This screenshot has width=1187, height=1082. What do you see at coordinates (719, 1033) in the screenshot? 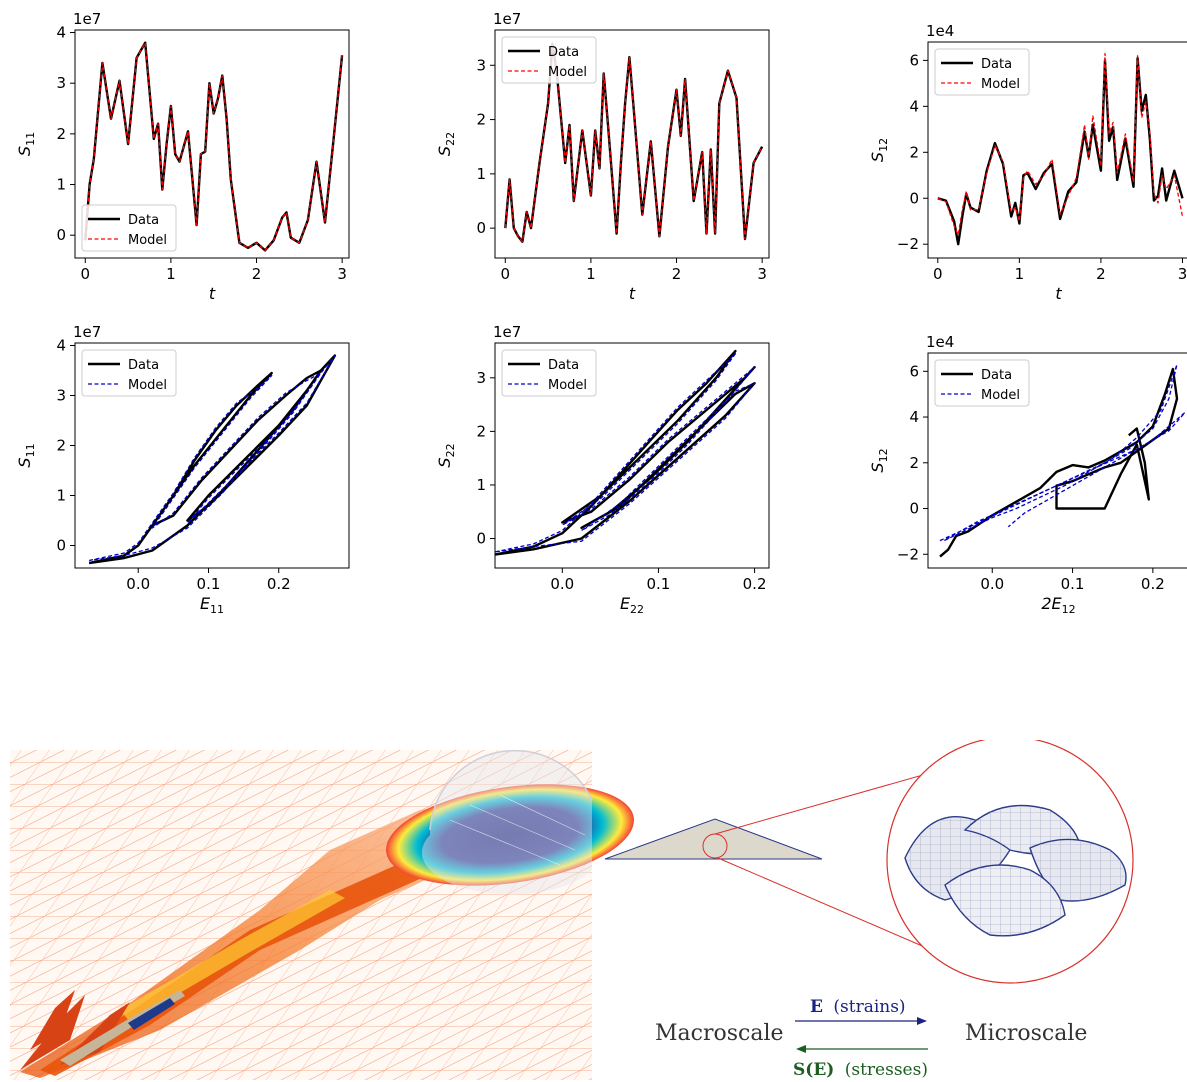
I see `macroscale-label: Macroscale` at bounding box center [719, 1033].